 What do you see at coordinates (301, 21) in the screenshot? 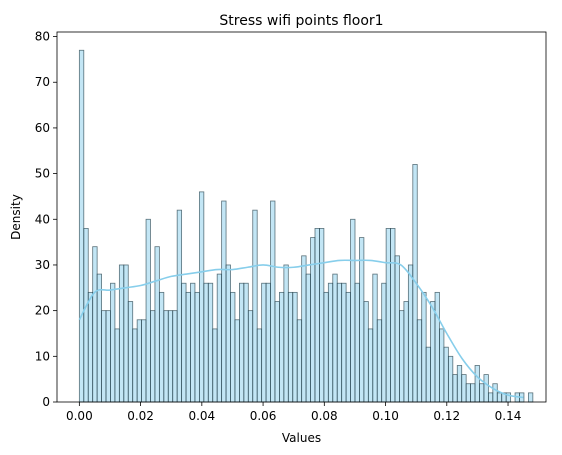
I see `chart-title: Stress wifi points floor1` at bounding box center [301, 21].